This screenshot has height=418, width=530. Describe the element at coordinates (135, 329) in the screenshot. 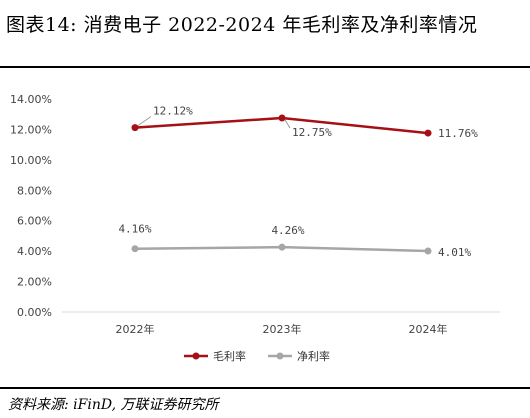

I see `x-tick-label: 2022年` at that location.